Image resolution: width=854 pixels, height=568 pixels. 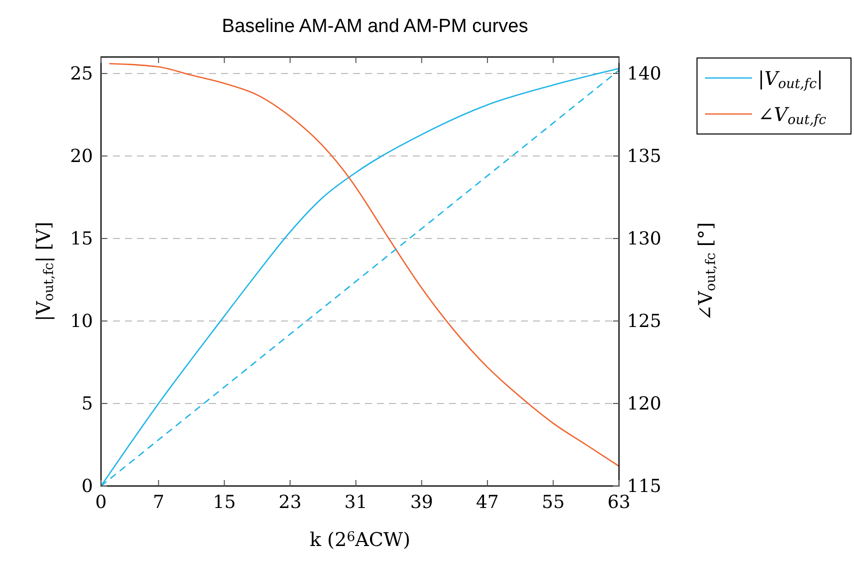 I want to click on y-tick-label: 0, so click(x=87, y=486).